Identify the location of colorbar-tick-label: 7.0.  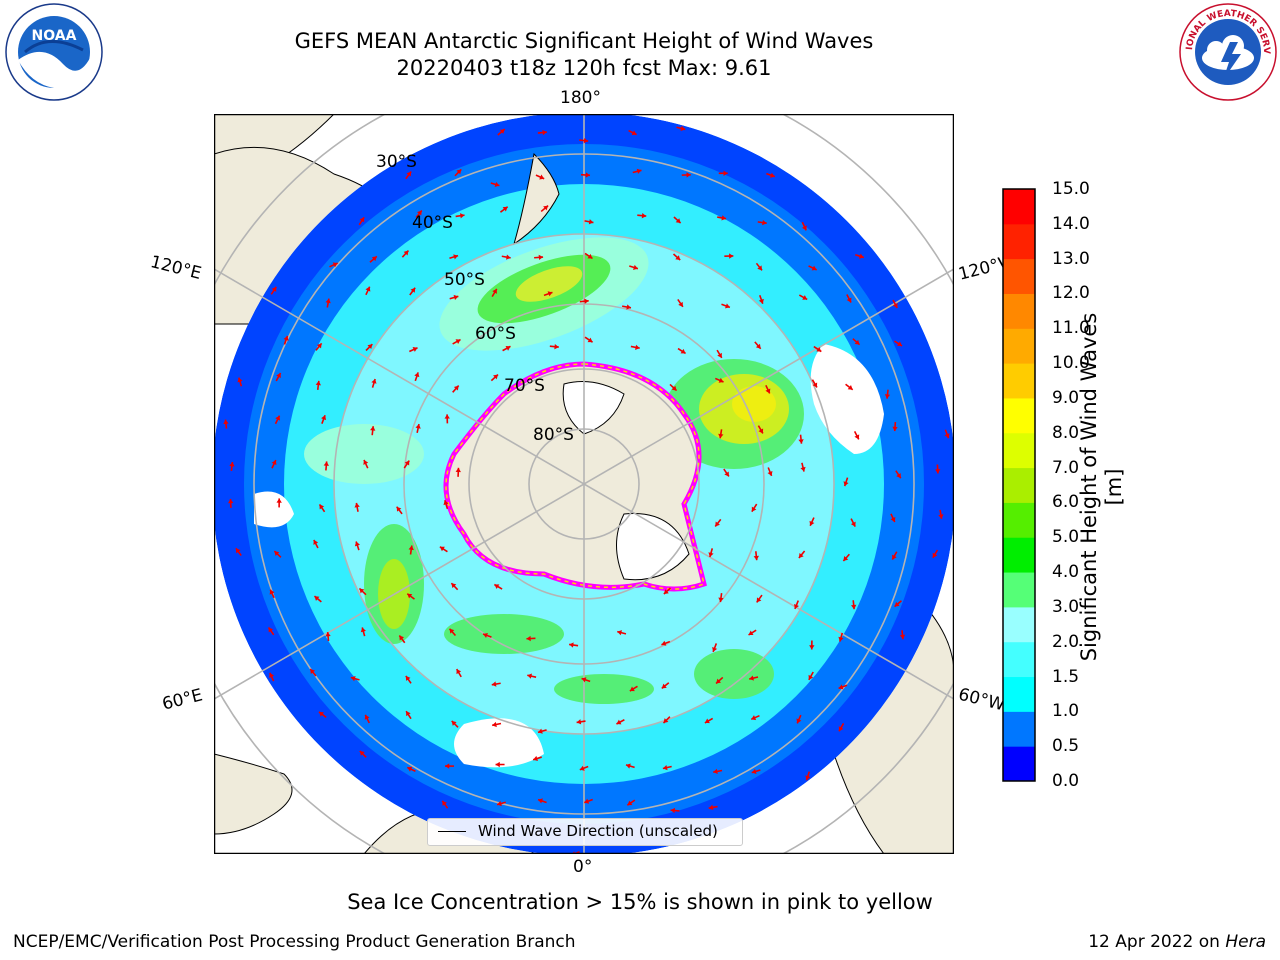
(1066, 467).